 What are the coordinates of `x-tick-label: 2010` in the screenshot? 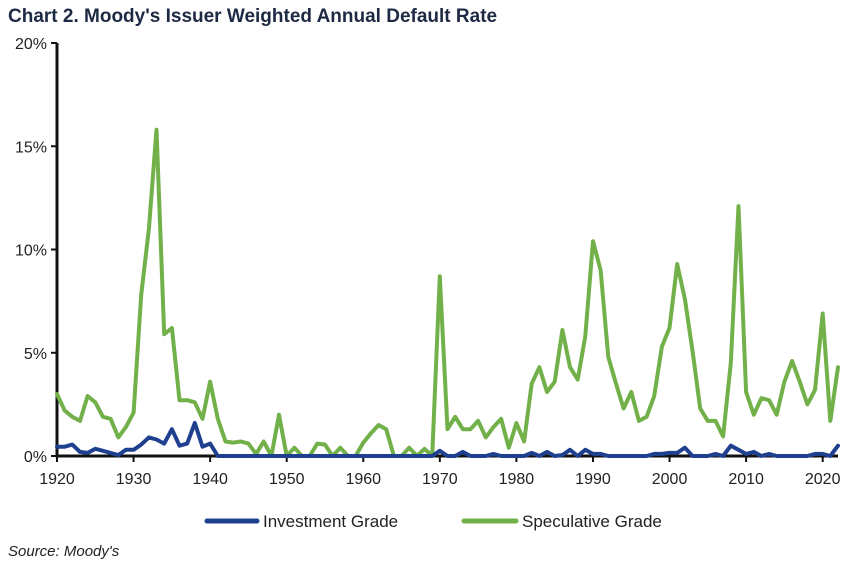 It's located at (746, 479).